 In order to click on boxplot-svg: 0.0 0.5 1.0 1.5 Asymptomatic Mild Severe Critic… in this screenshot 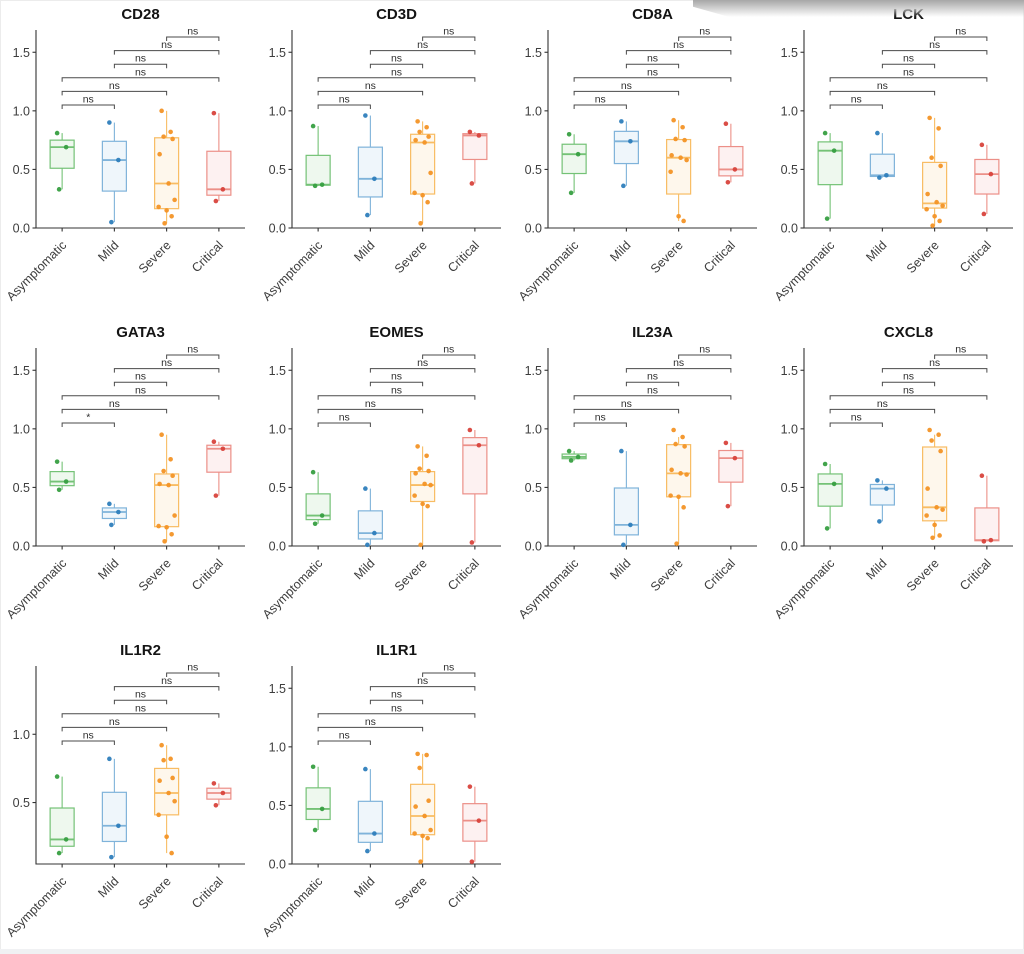, I will do `click(124, 473)`.